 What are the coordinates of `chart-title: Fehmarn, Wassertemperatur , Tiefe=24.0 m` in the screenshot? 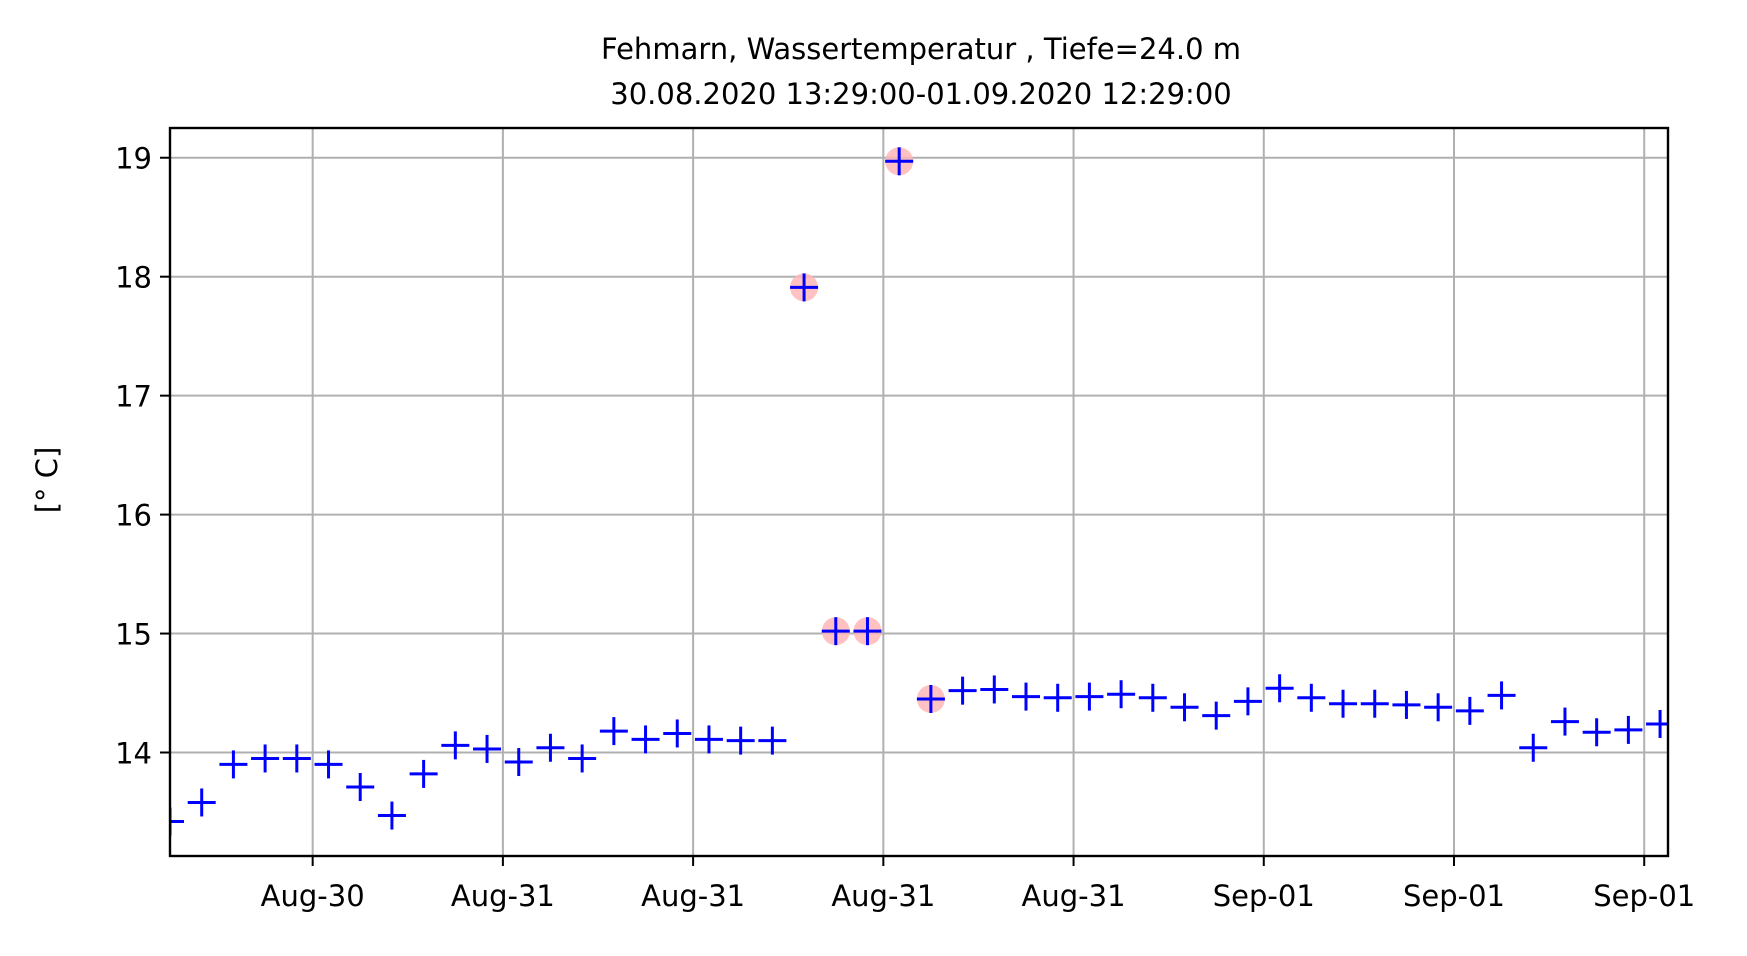 It's located at (921, 49).